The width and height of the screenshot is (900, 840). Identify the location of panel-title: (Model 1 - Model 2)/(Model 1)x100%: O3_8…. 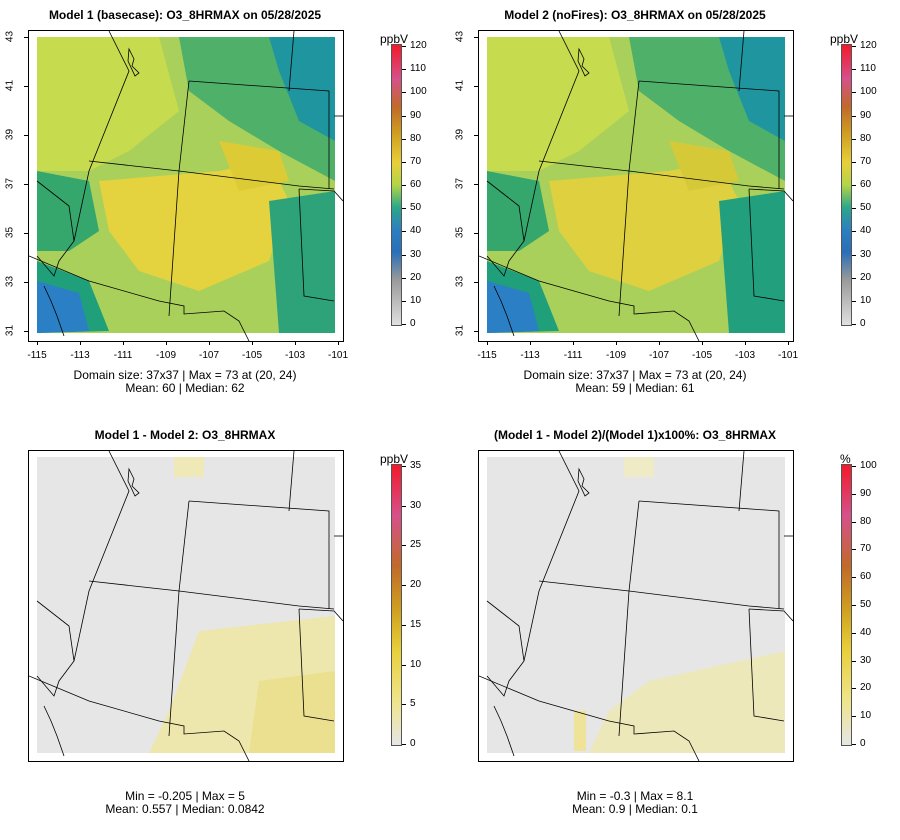
(635, 435).